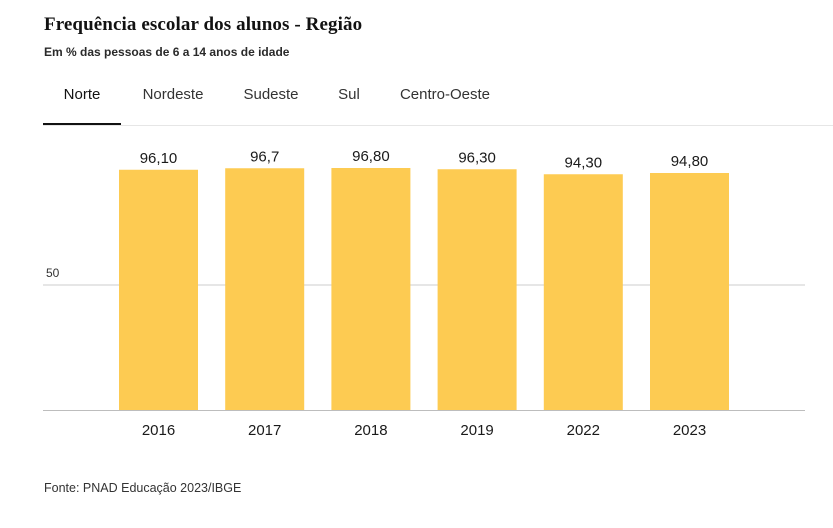 This screenshot has width=833, height=528. Describe the element at coordinates (53, 273) in the screenshot. I see `y-tick-label: 50` at that location.